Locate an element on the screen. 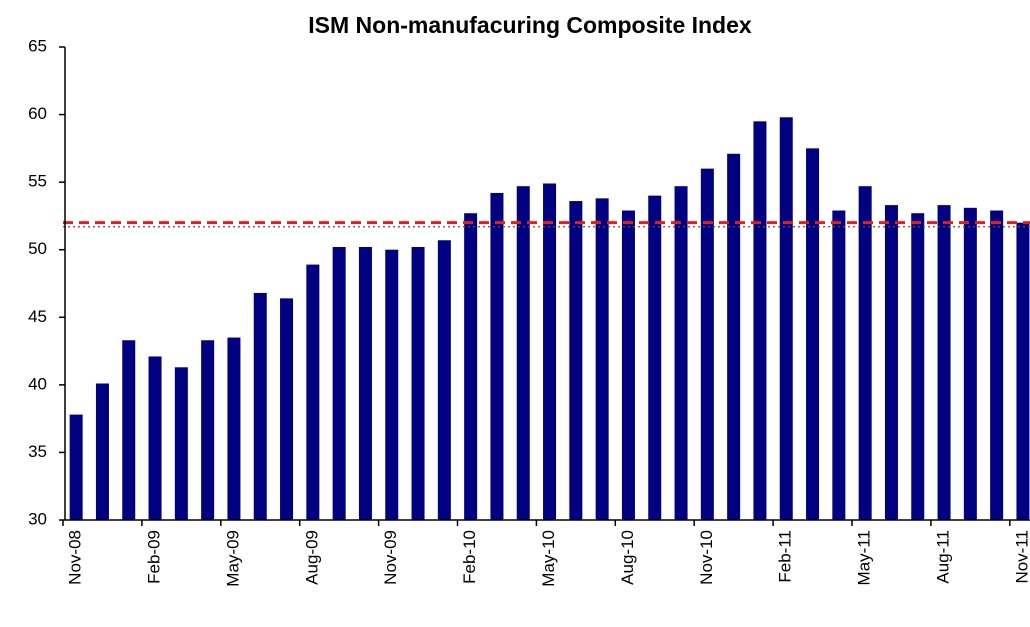 The image size is (1030, 627). y-tick-label: 55 is located at coordinates (37, 181).